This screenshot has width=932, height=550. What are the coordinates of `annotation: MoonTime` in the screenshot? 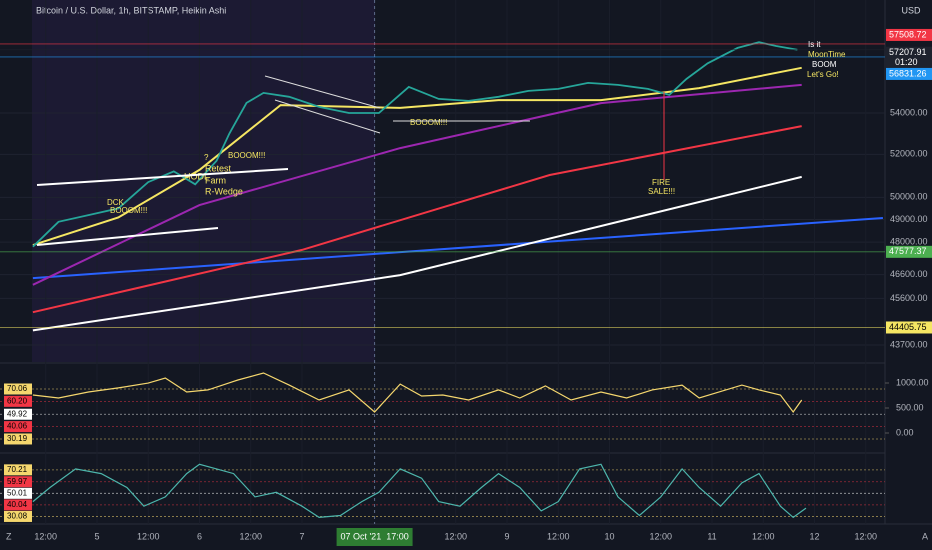 It's located at (827, 54).